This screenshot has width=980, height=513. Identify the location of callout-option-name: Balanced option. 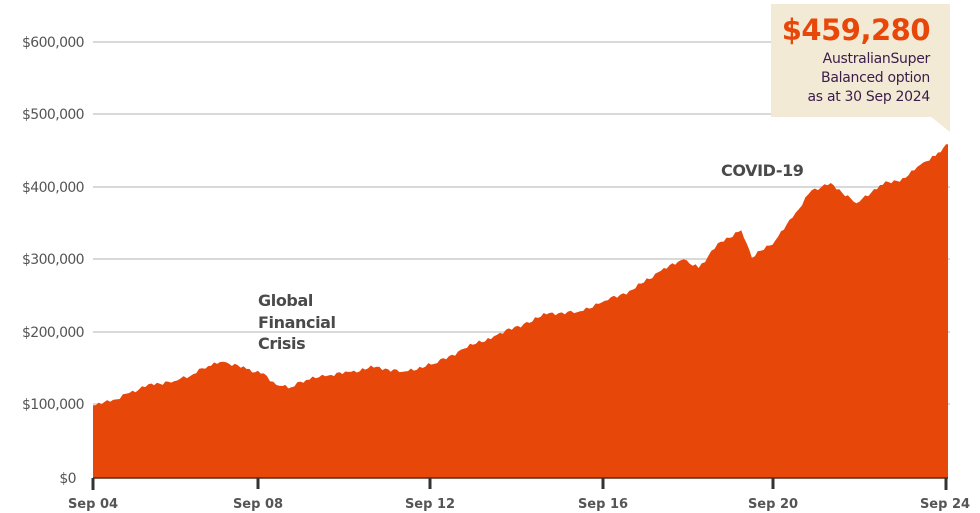
(875, 78).